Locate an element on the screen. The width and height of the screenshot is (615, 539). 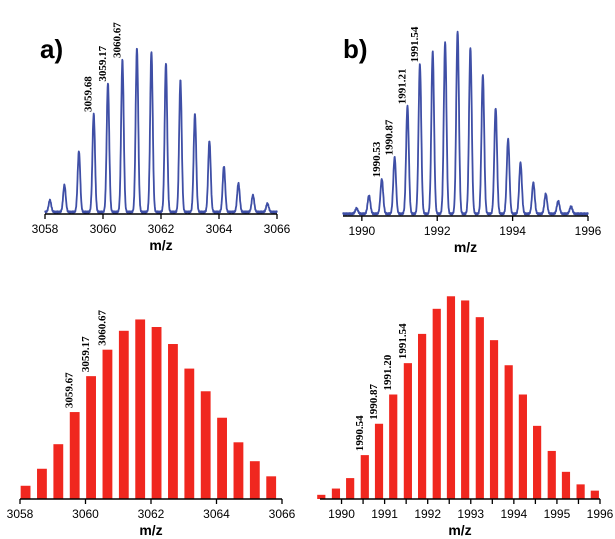
peak-annotation-a-sim-1: 3059.17 is located at coordinates (86, 354).